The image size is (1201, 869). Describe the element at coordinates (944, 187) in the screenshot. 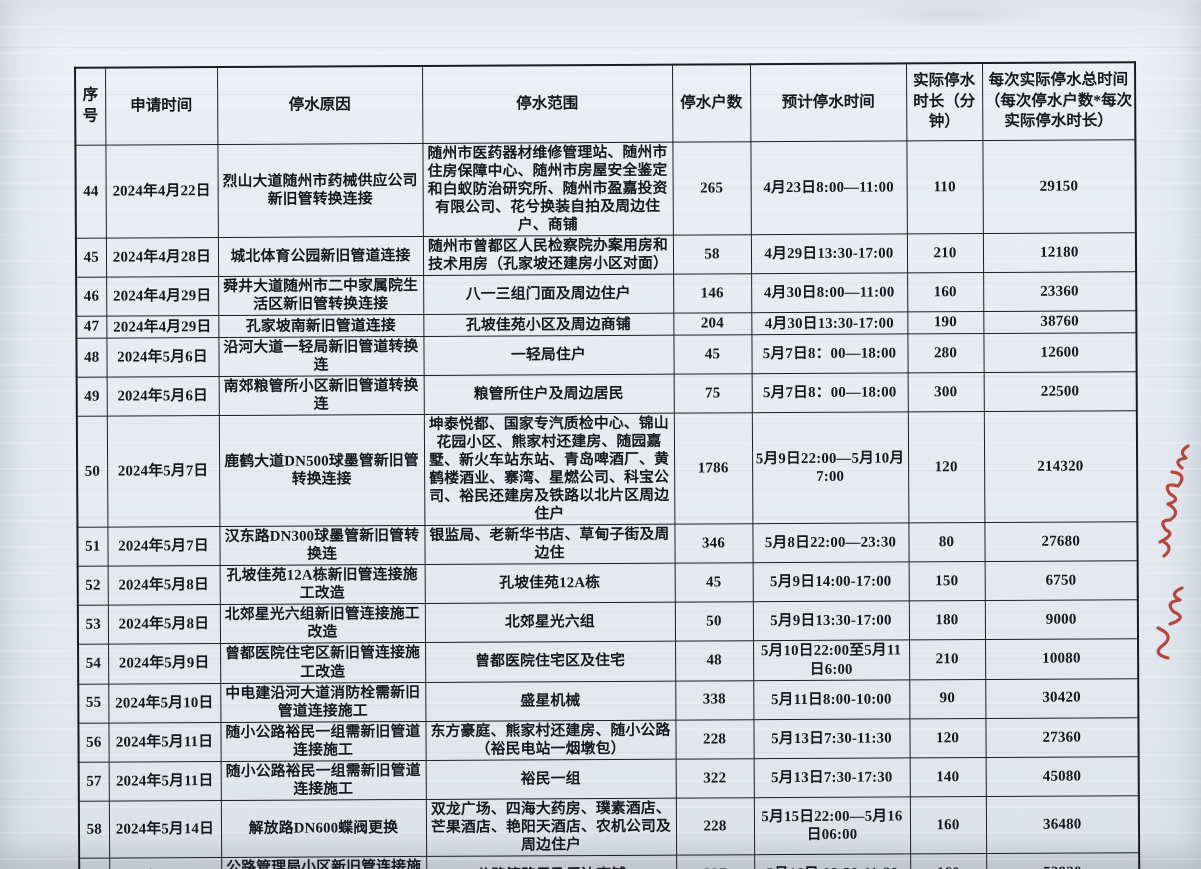

I see `cell-duration: 110` at that location.